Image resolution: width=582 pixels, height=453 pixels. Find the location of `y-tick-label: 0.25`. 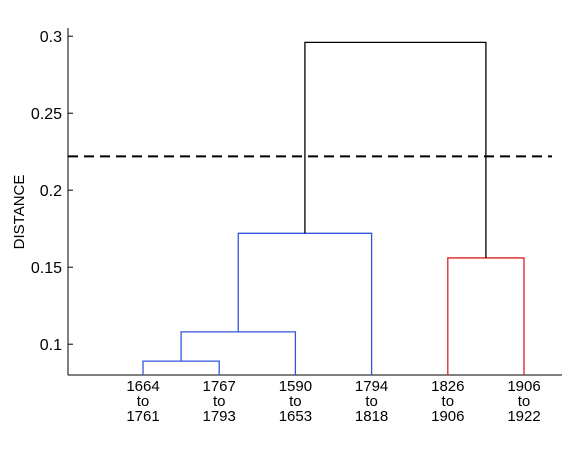

y-tick-label: 0.25 is located at coordinates (46, 114).